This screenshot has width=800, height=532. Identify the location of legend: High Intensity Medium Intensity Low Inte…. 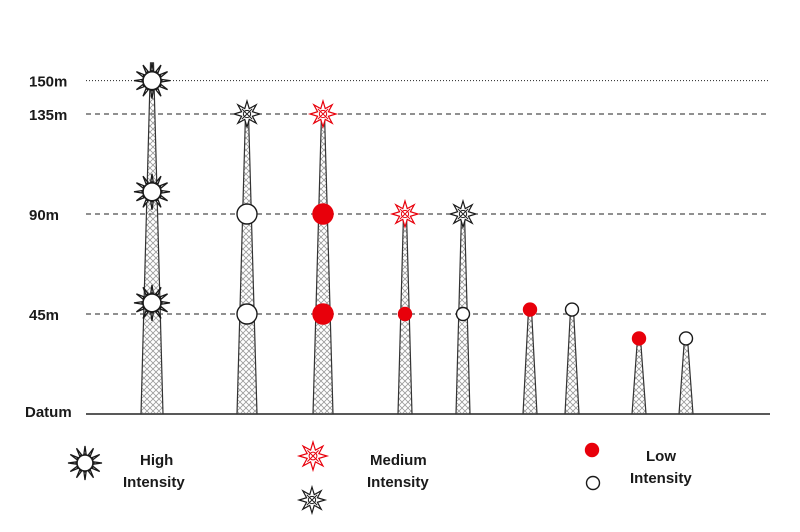
(379, 477).